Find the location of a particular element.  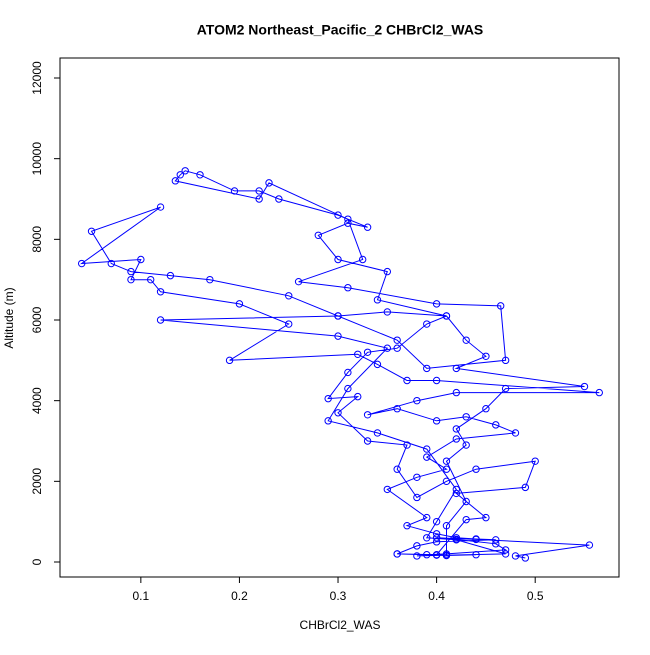

x-tick-label: 0.1 is located at coordinates (140, 596).